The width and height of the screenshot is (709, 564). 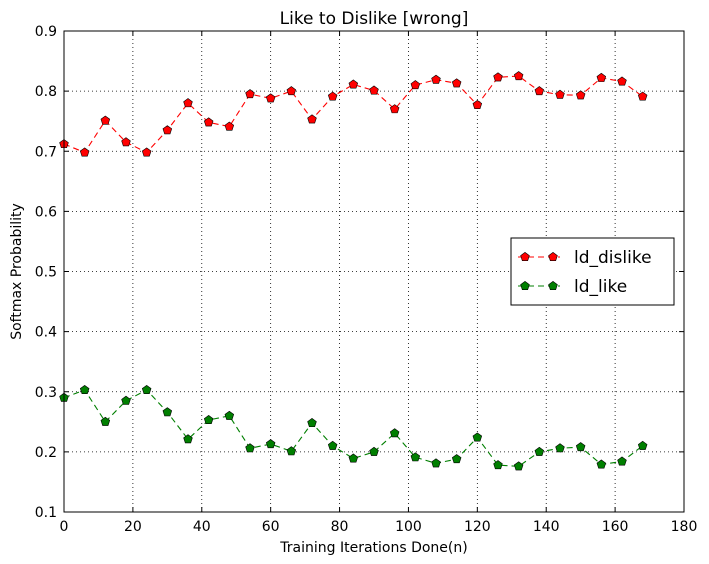 I want to click on series-line-ld_like, so click(x=353, y=428).